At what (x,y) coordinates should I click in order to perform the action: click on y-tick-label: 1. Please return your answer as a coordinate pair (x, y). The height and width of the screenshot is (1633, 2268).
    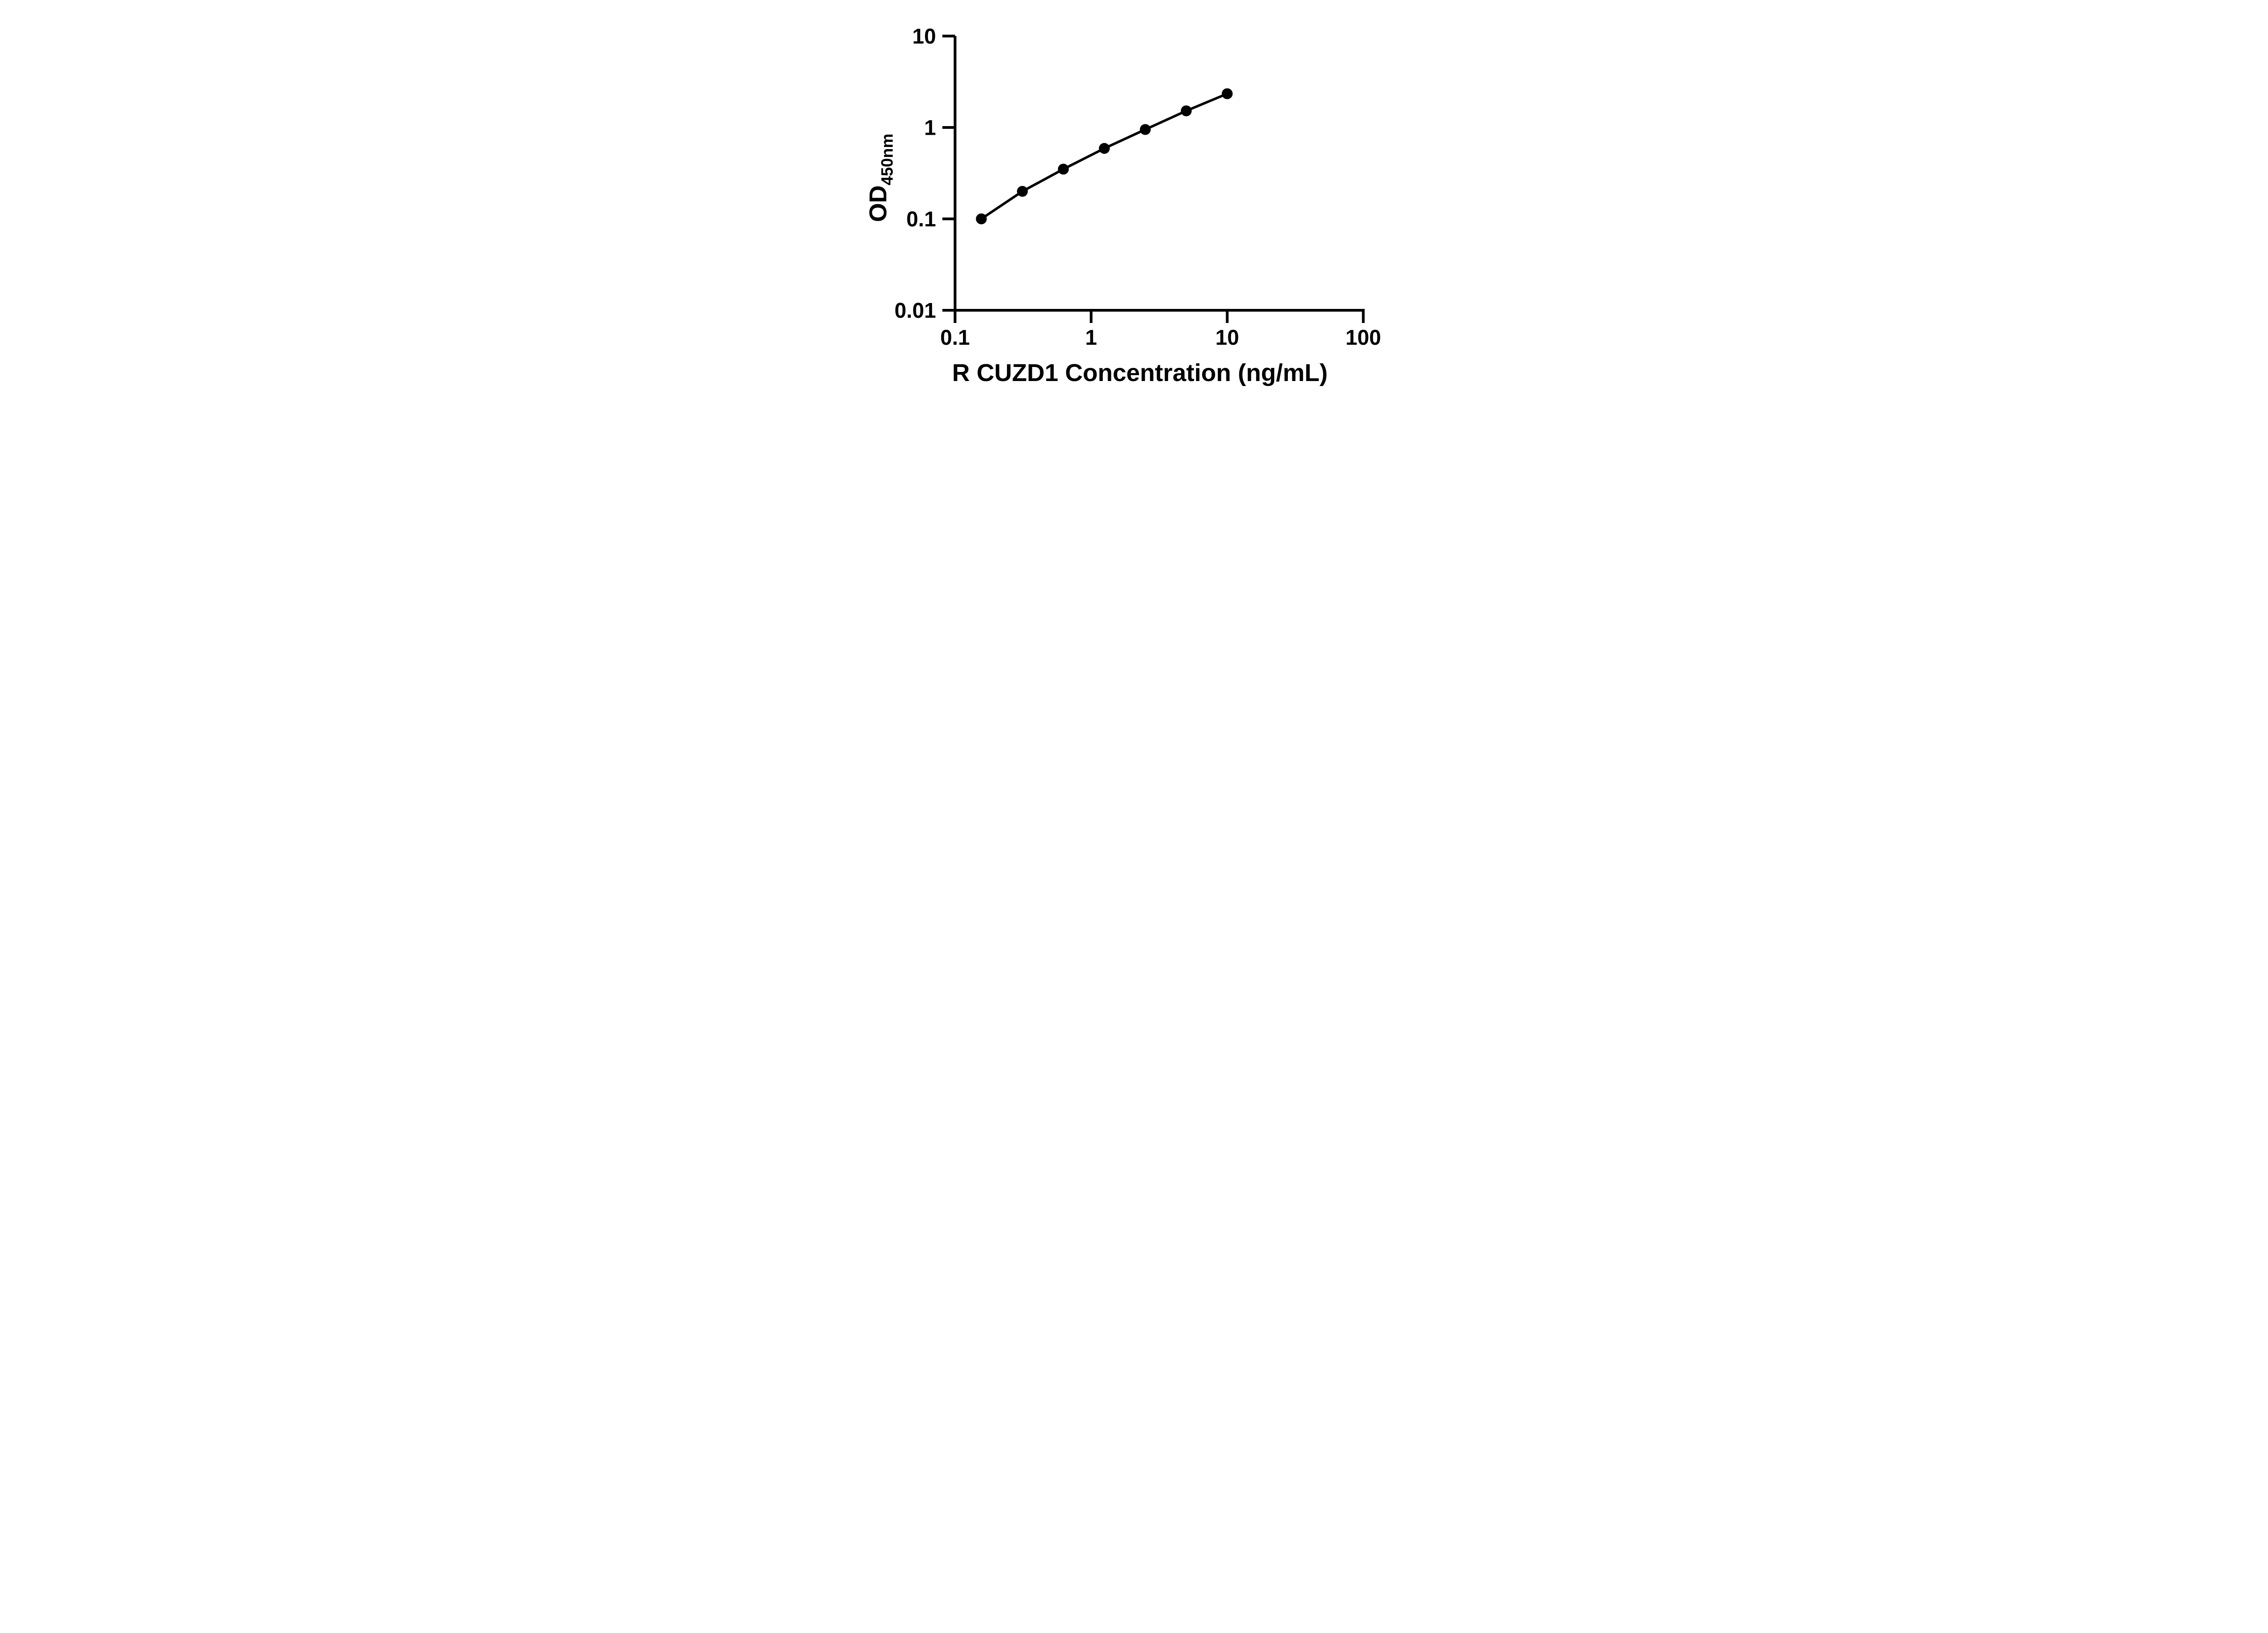
    Looking at the image, I should click on (930, 127).